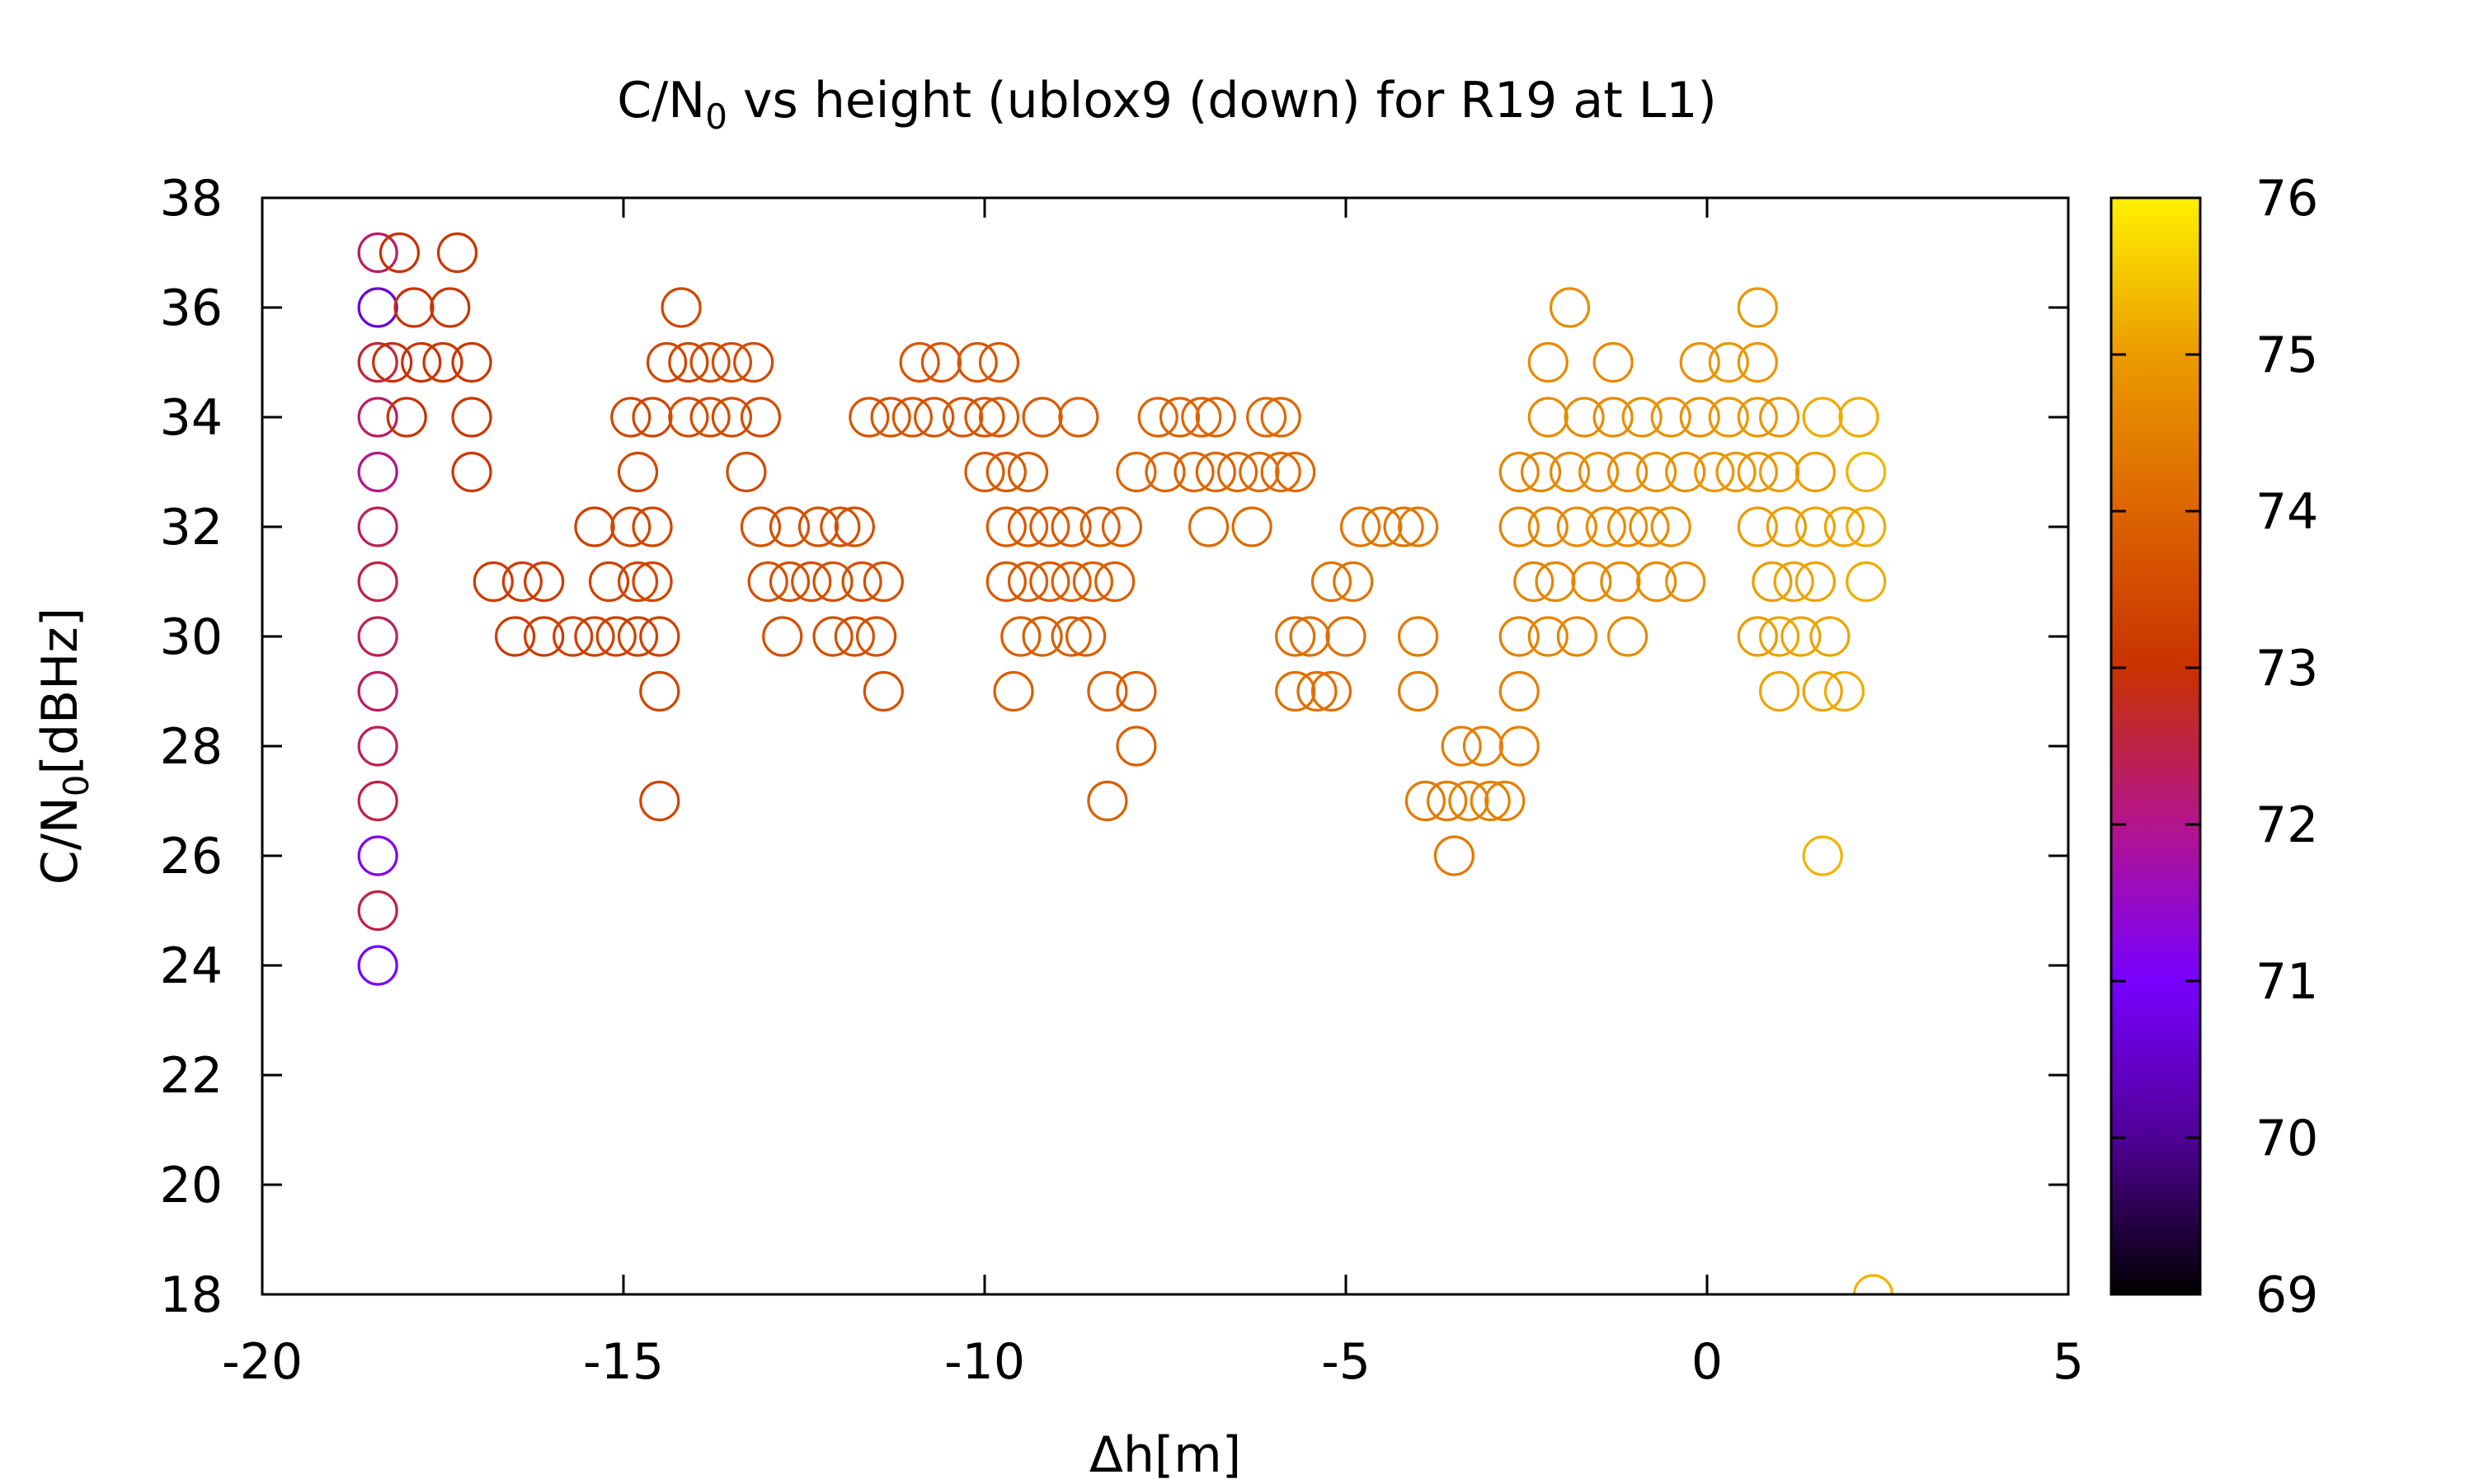 Image resolution: width=2474 pixels, height=1484 pixels. What do you see at coordinates (191, 1185) in the screenshot?
I see `y-tick-label: 20` at bounding box center [191, 1185].